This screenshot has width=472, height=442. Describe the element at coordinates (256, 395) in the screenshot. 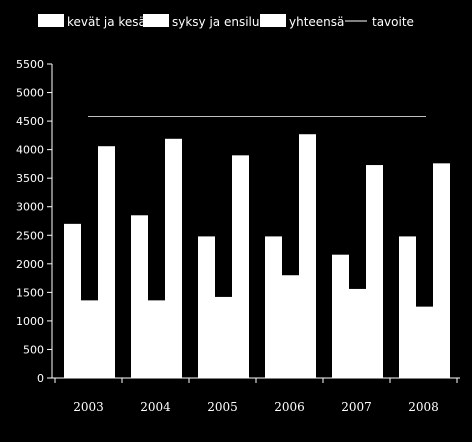

I see `x-axis: 2003 2004 2005 2006 2007 2008` at that location.